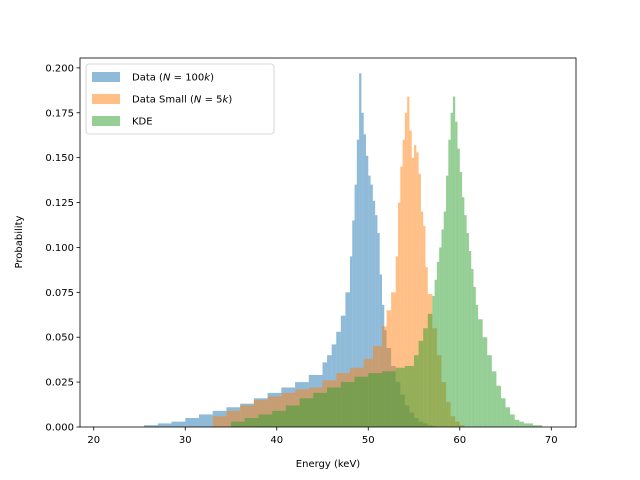 The width and height of the screenshot is (640, 480). What do you see at coordinates (59, 158) in the screenshot?
I see `y-tick-label: 0.150` at bounding box center [59, 158].